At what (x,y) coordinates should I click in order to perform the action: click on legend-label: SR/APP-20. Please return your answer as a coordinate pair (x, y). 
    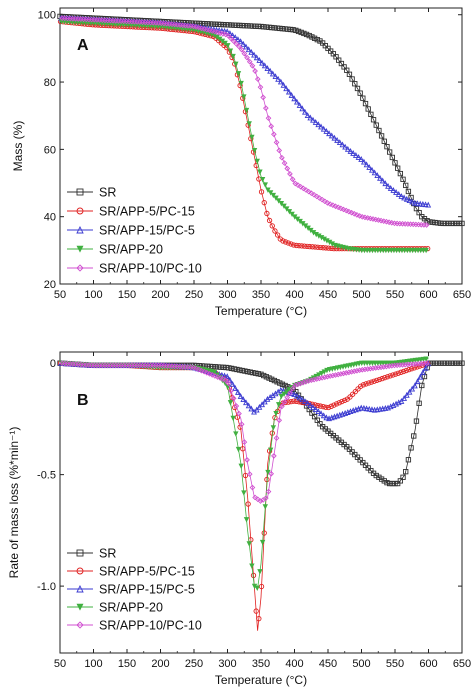
    Looking at the image, I should click on (131, 250).